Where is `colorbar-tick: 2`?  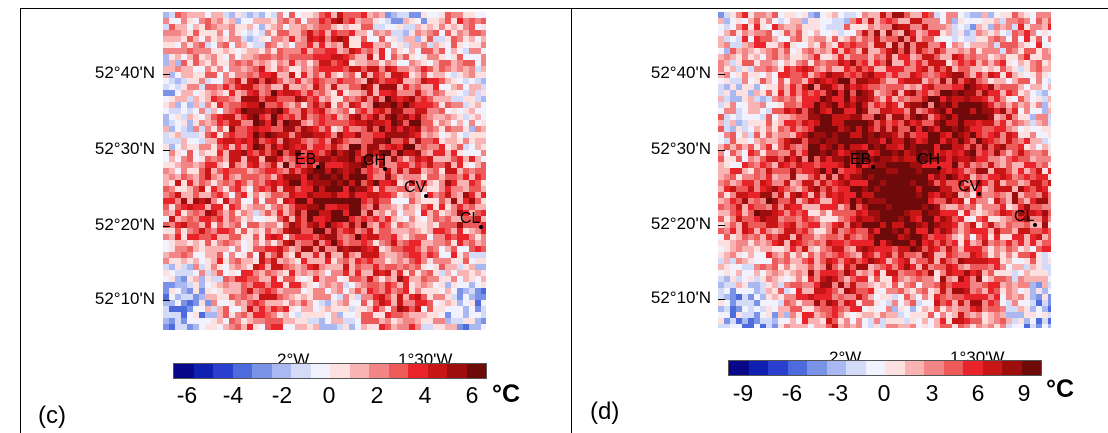
colorbar-tick: 2 is located at coordinates (377, 395).